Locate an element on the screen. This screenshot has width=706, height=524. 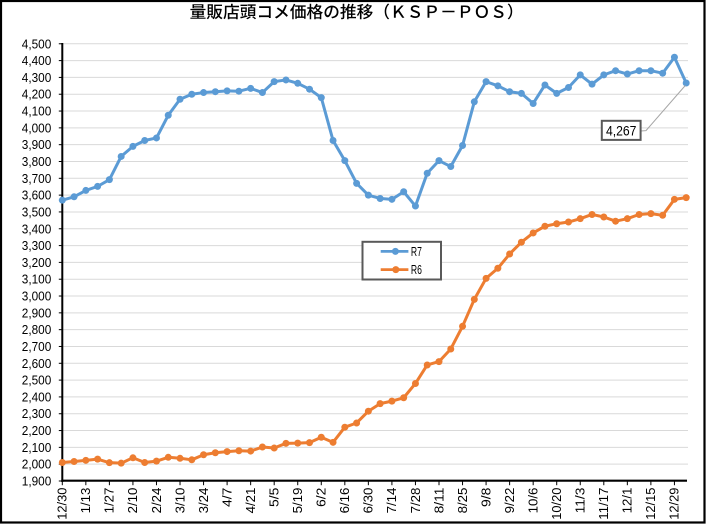
svg-text: 2,500 is located at coordinates (37, 380).